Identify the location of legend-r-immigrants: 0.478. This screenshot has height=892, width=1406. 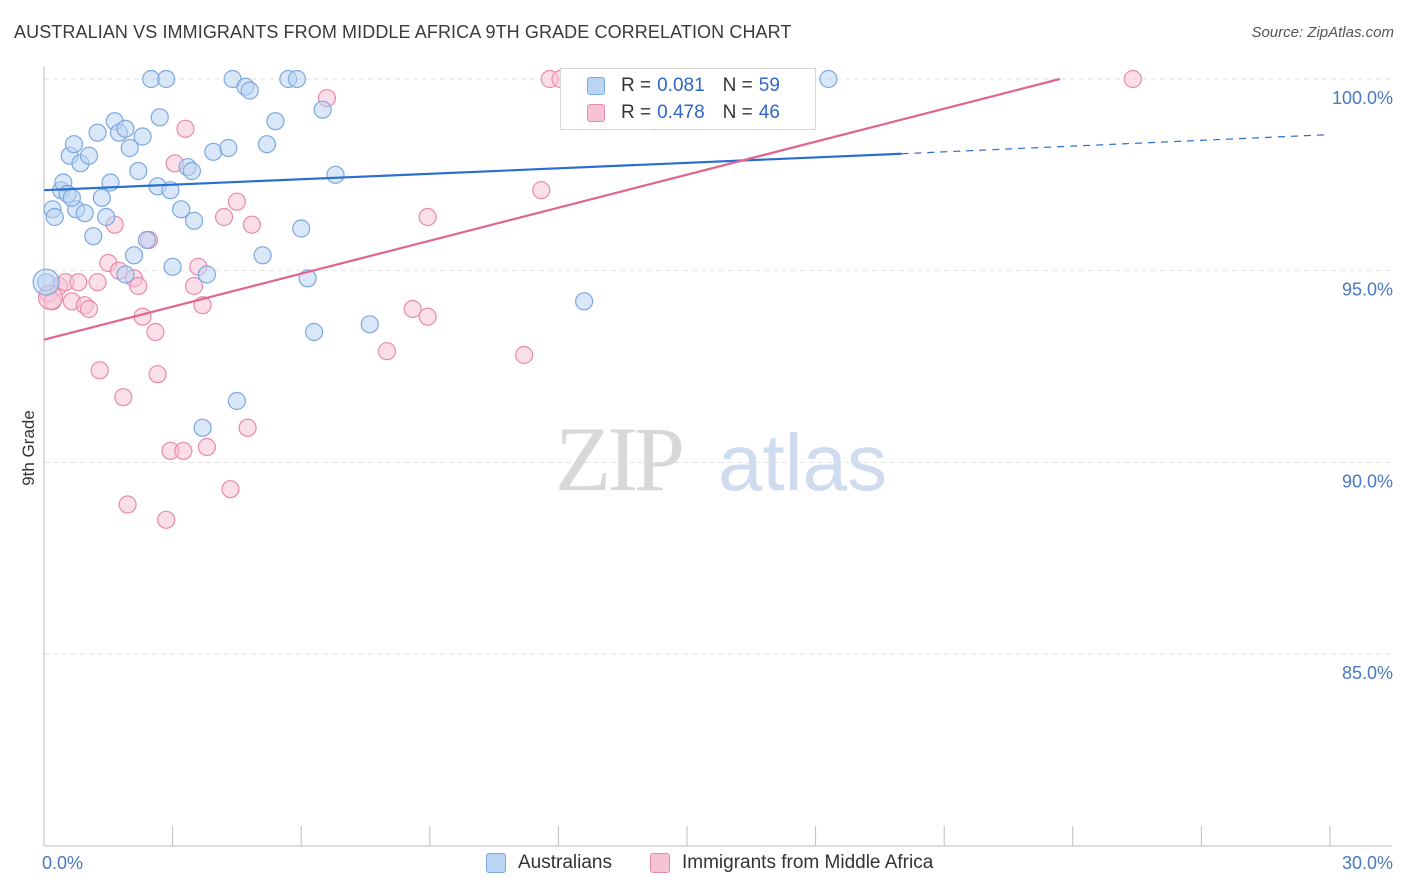
(681, 112).